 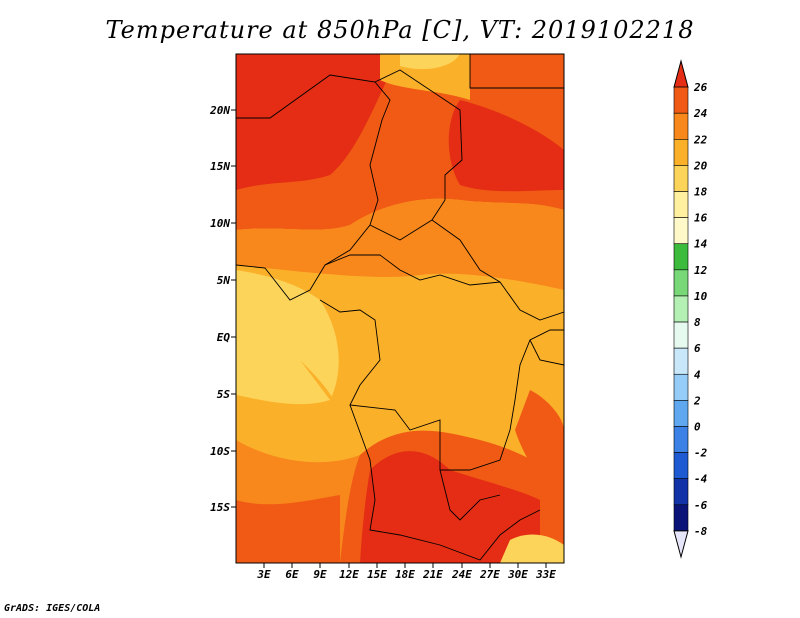 What do you see at coordinates (233, 308) in the screenshot?
I see `lat-ticks` at bounding box center [233, 308].